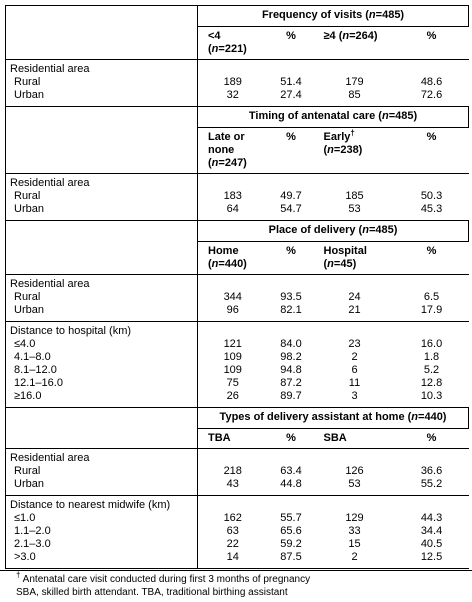  I want to click on cell-value: 179, so click(354, 82).